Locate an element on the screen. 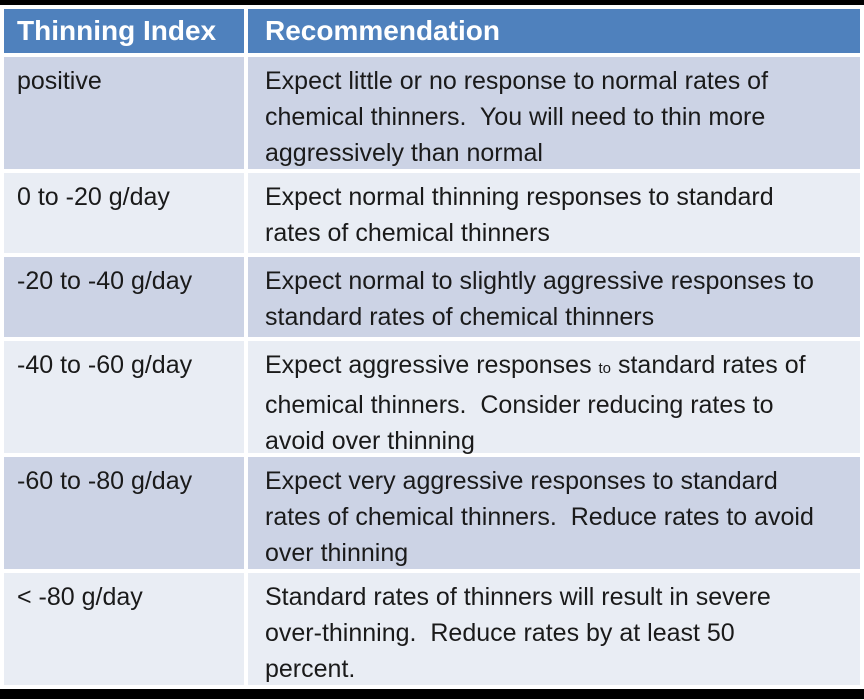  header-cell-thinning-index: Thinning Index is located at coordinates (124, 31).